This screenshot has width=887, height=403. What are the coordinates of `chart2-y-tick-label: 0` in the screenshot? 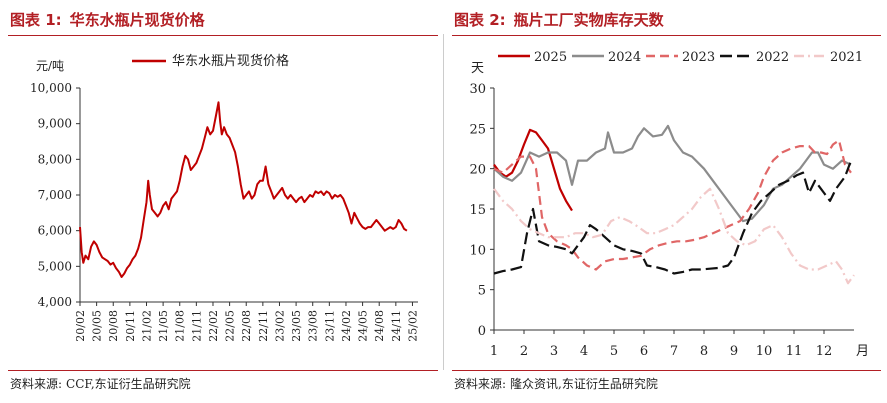 It's located at (482, 331).